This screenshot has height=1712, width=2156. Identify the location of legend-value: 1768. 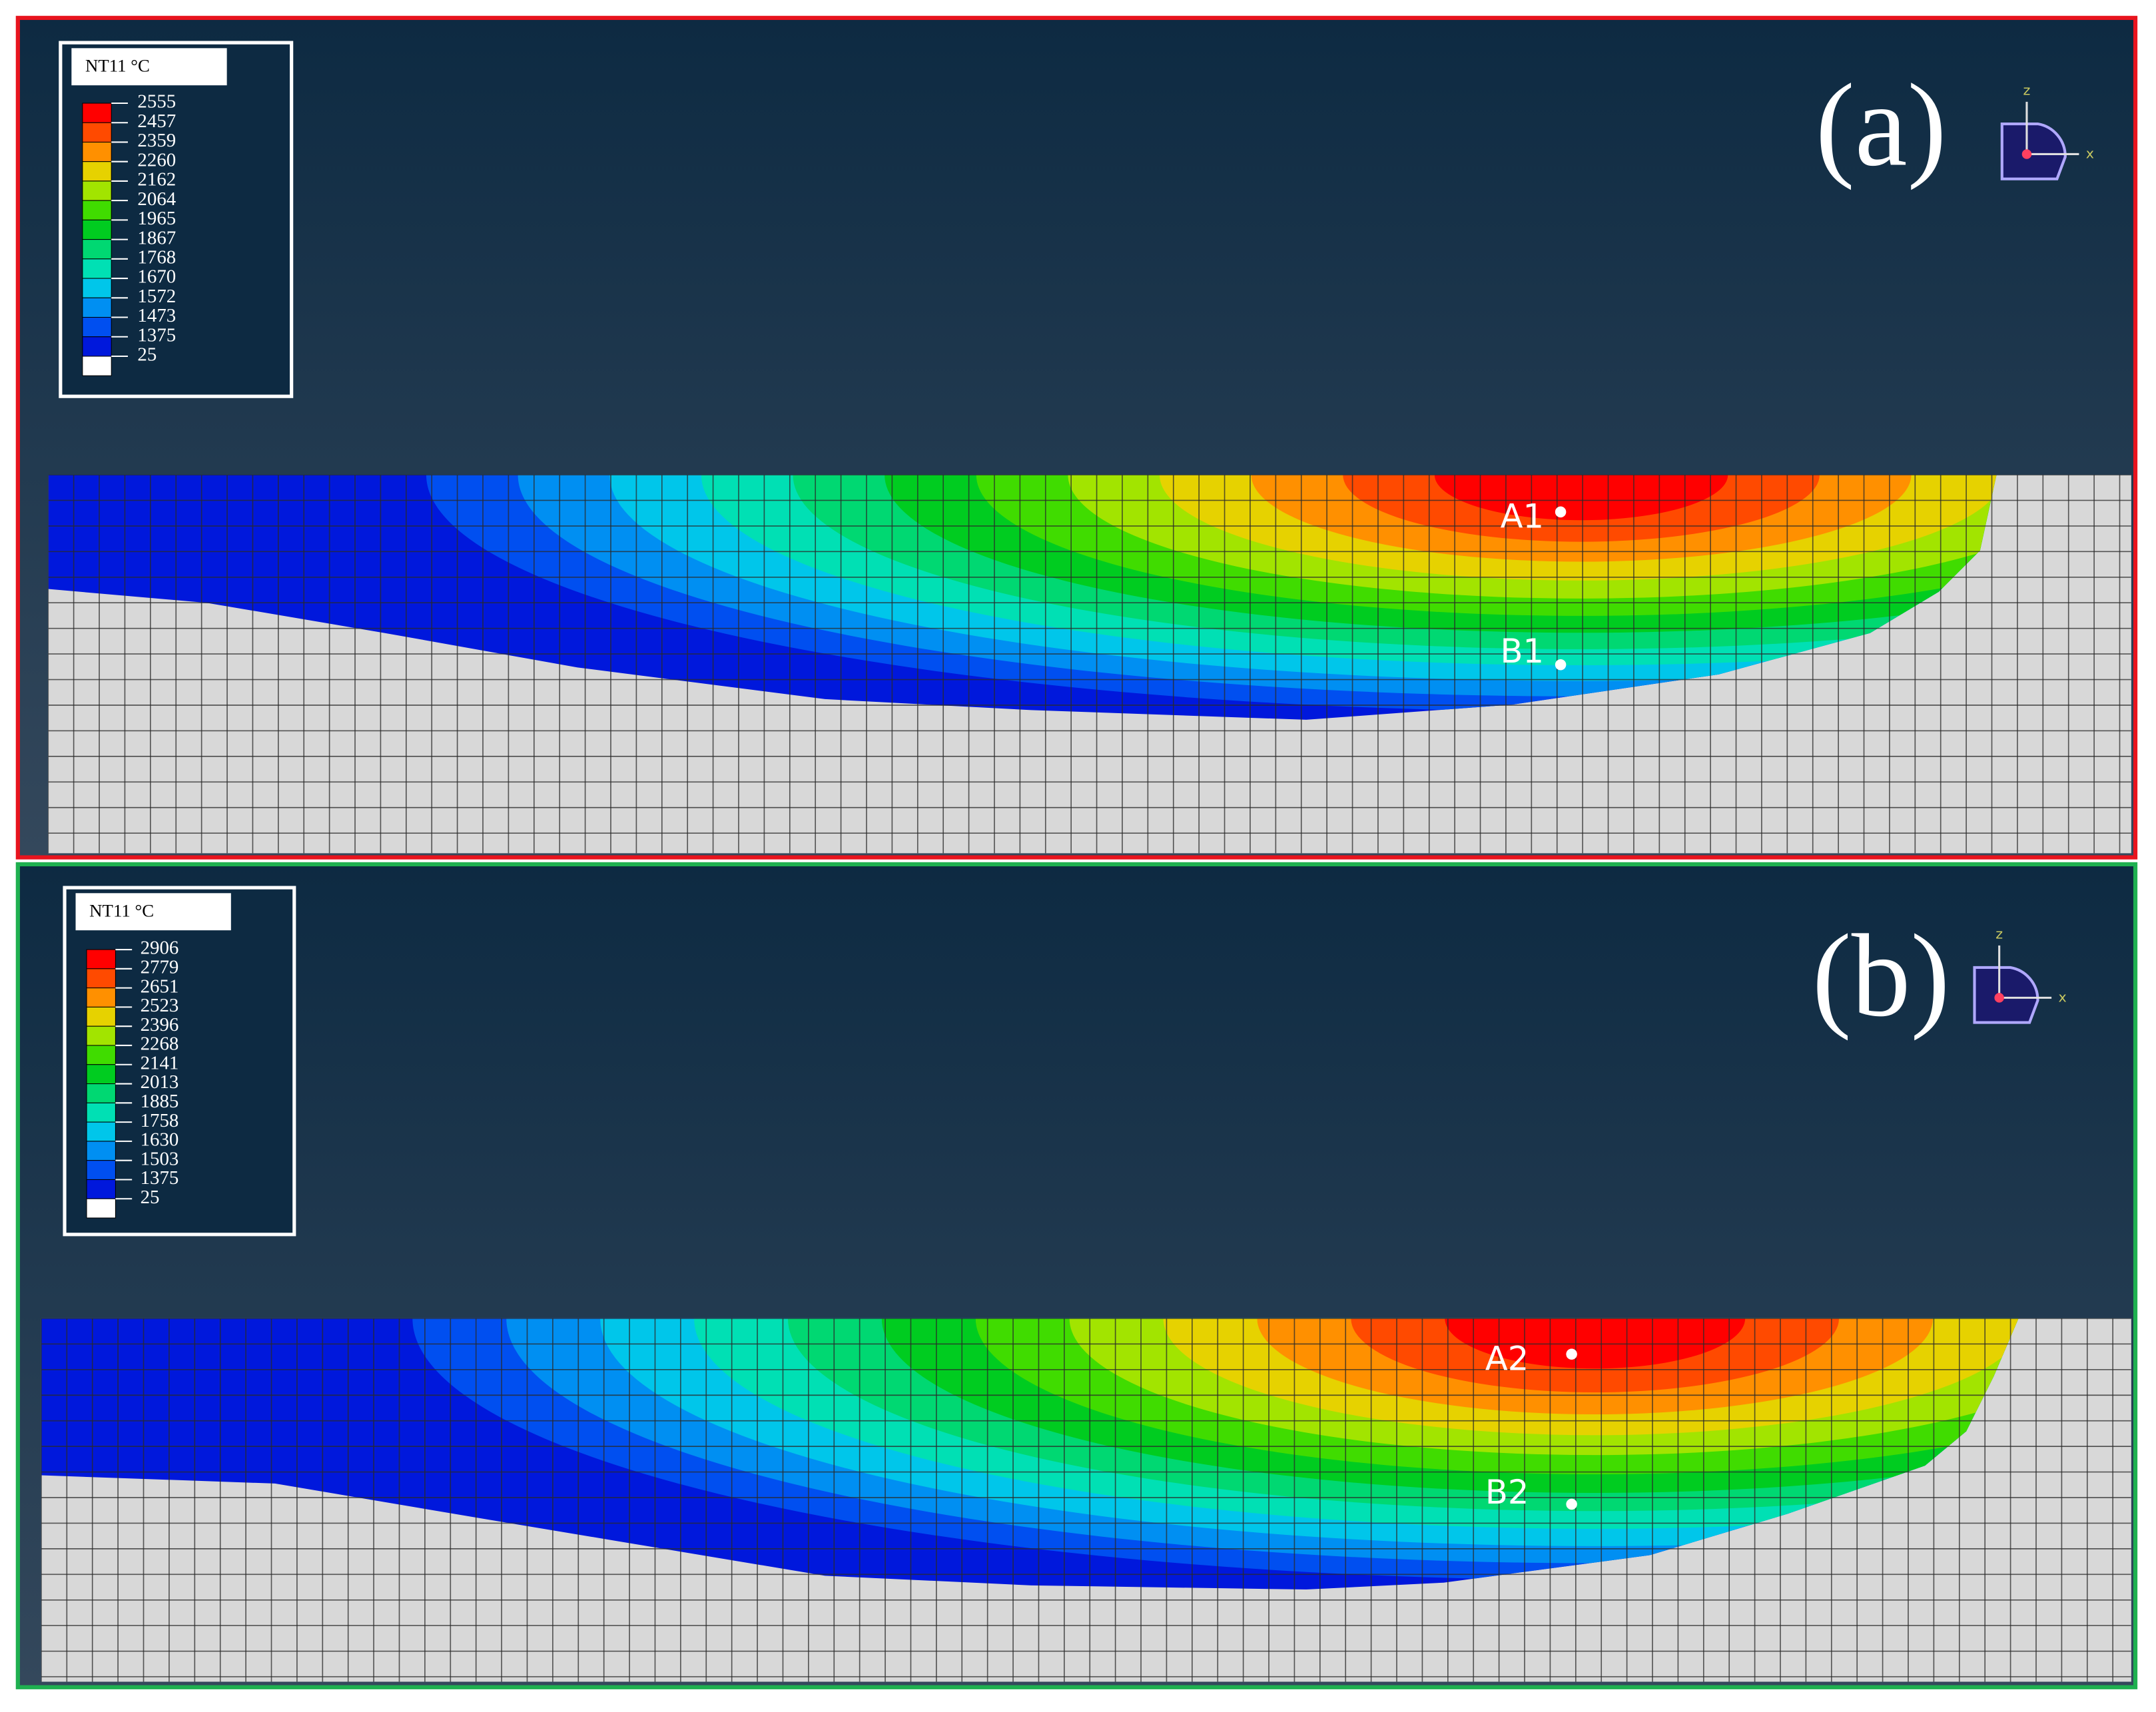
(156, 257).